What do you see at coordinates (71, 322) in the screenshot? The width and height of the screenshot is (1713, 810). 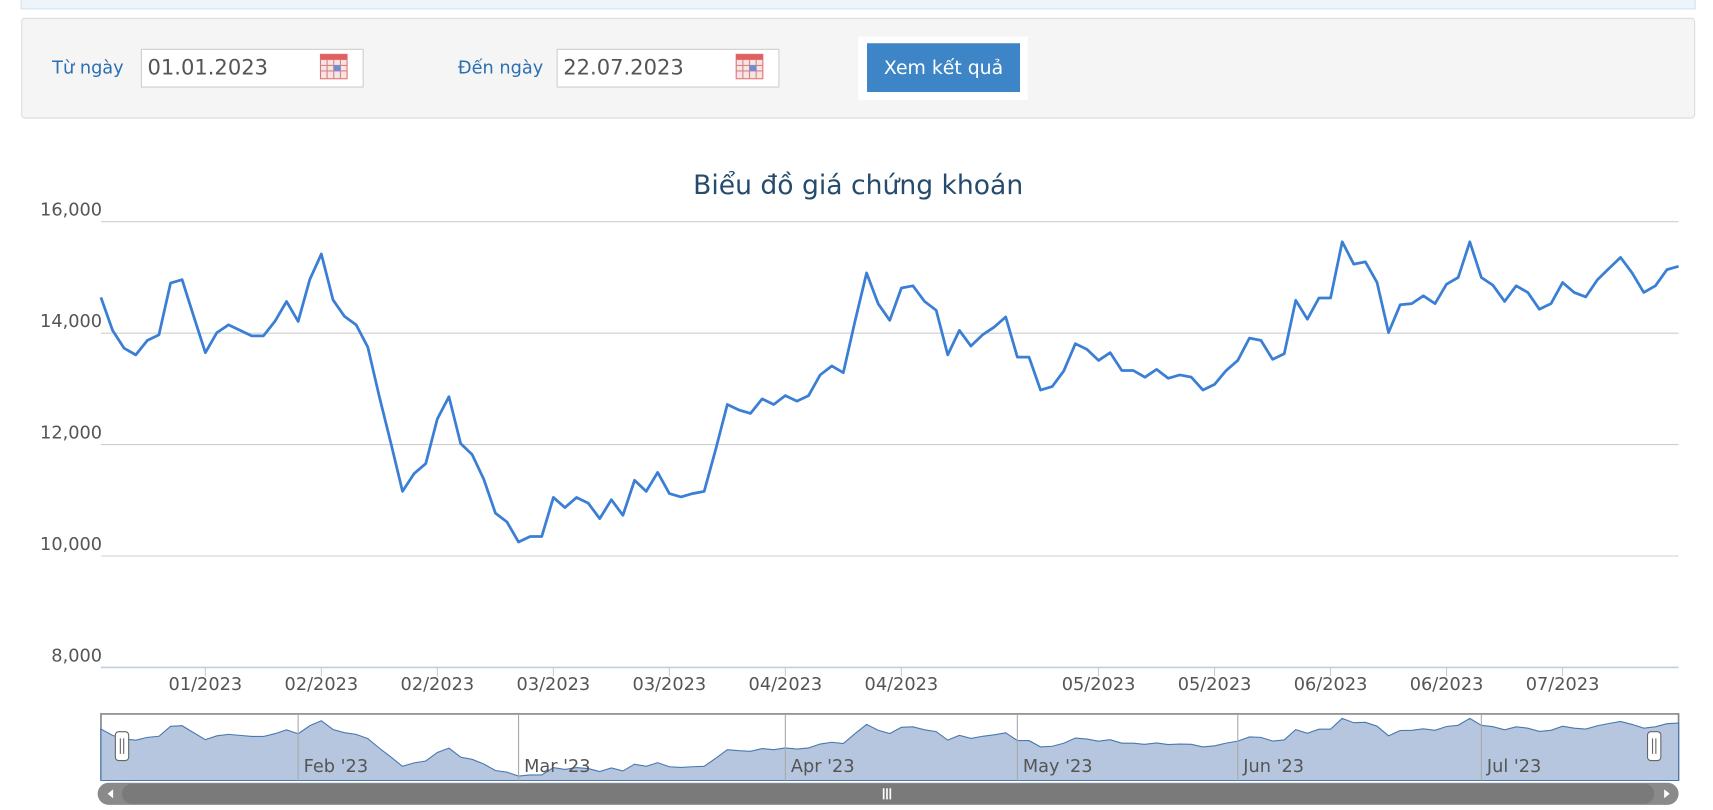 I see `y-tick-label: 14,000` at bounding box center [71, 322].